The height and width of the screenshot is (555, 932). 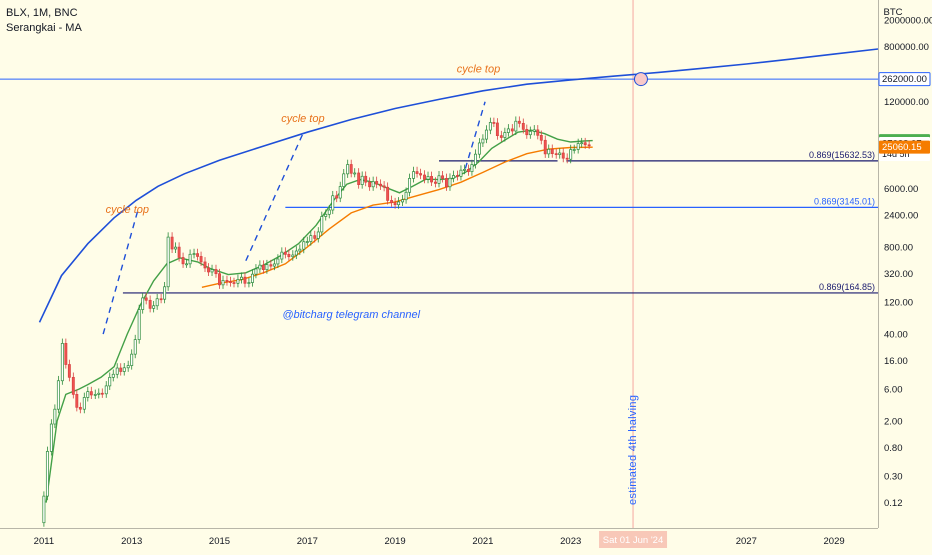 What do you see at coordinates (893, 477) in the screenshot?
I see `y-tick-label: 0.30` at bounding box center [893, 477].